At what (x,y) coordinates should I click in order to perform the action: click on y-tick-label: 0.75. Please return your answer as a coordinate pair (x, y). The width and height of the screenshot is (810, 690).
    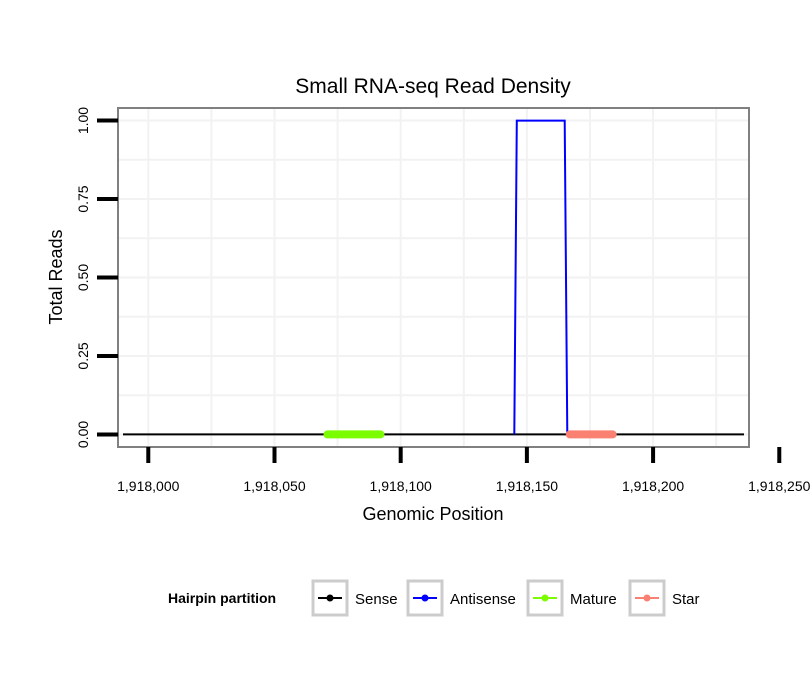
    Looking at the image, I should click on (83, 198).